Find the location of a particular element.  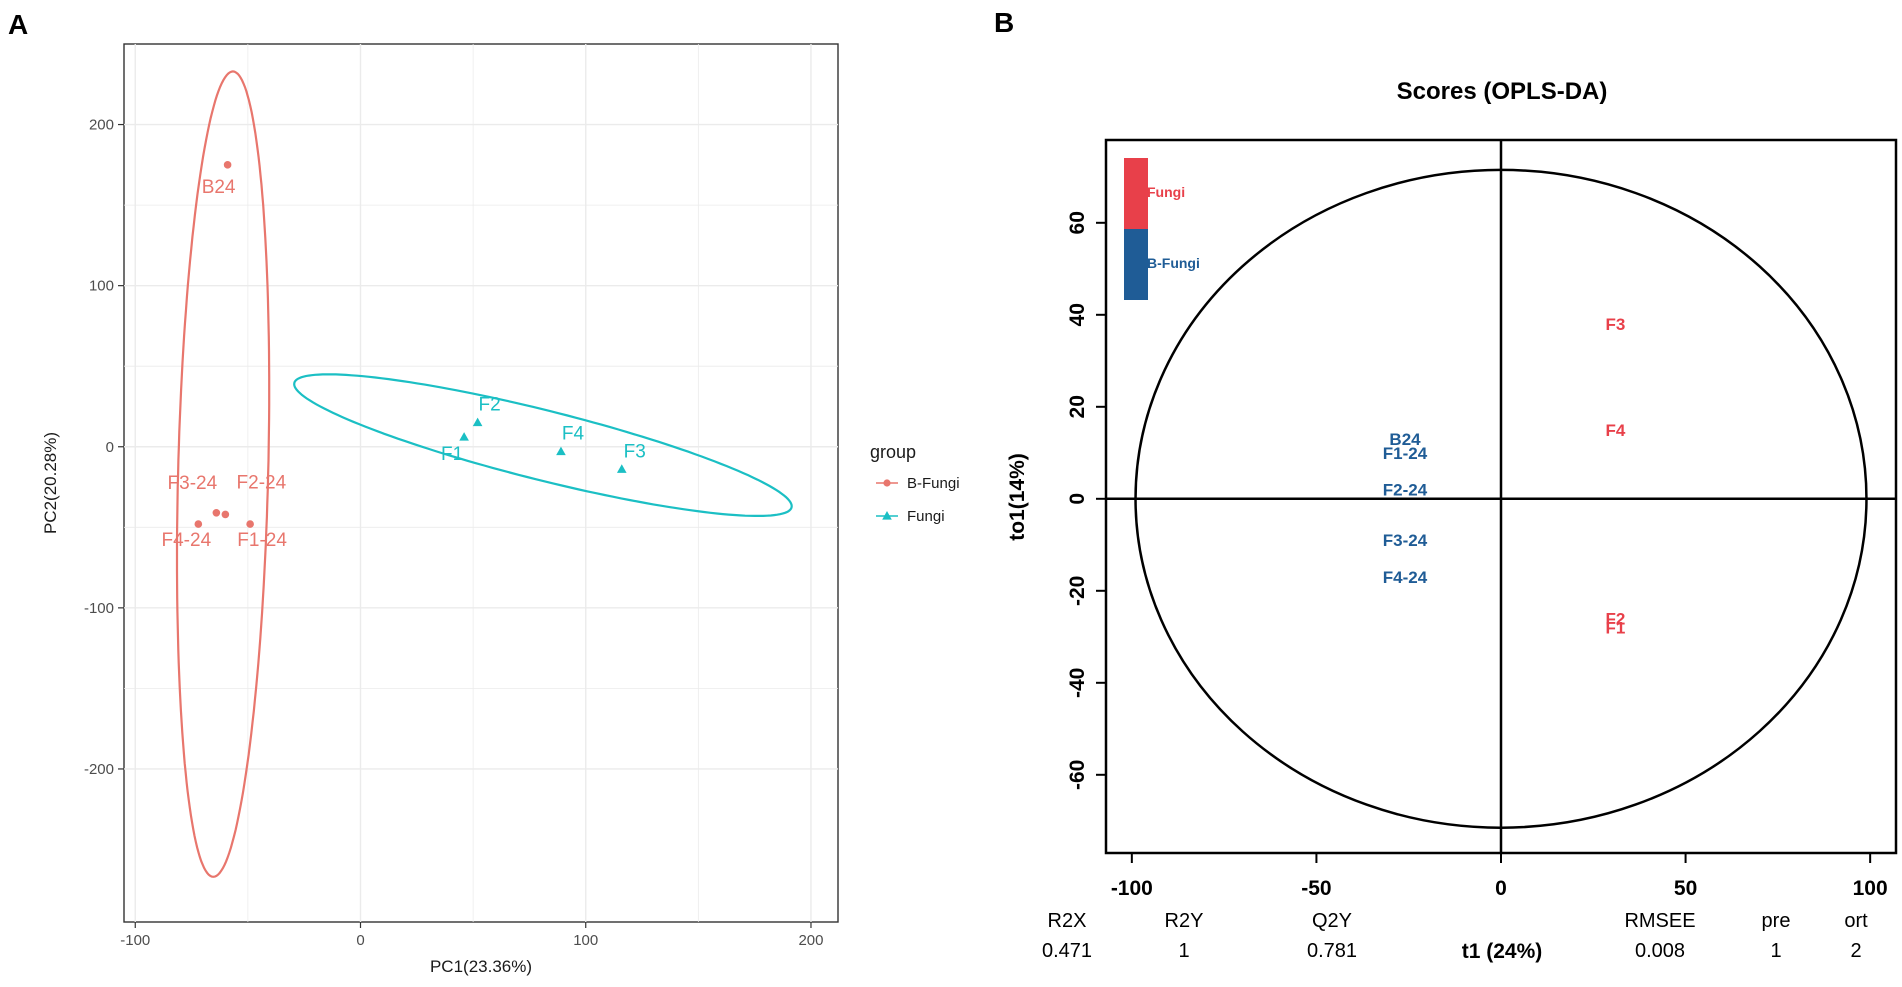

pca-point-label-b24: B24 is located at coordinates (219, 187).